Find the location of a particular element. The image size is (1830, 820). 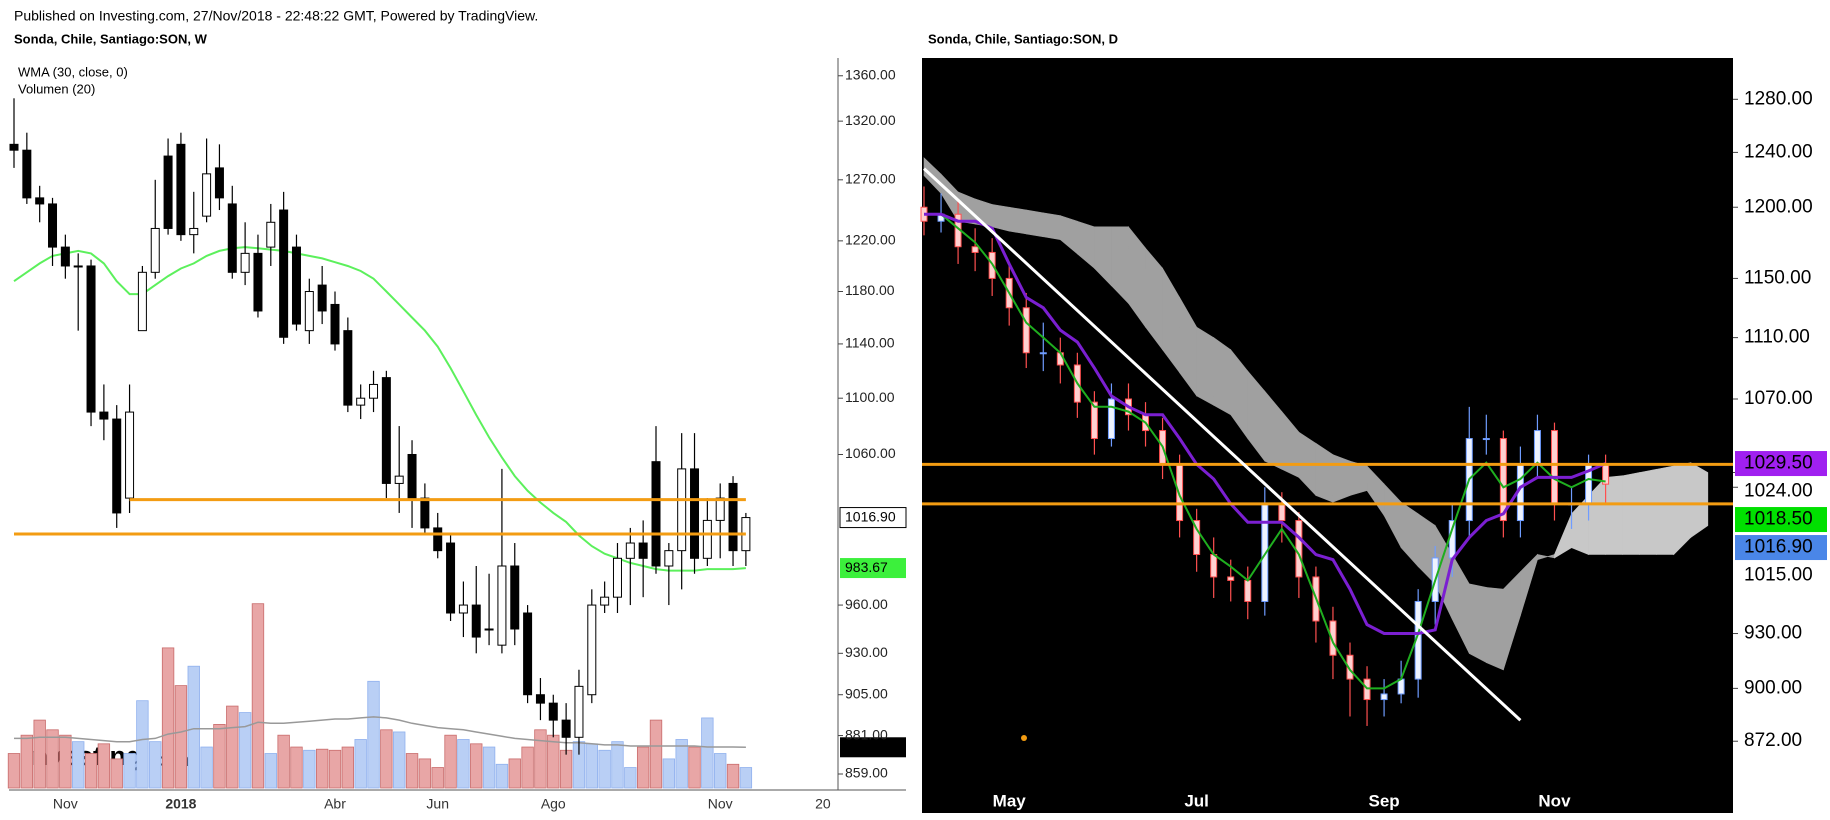

price-badge-label: 1018.50 is located at coordinates (1778, 519).